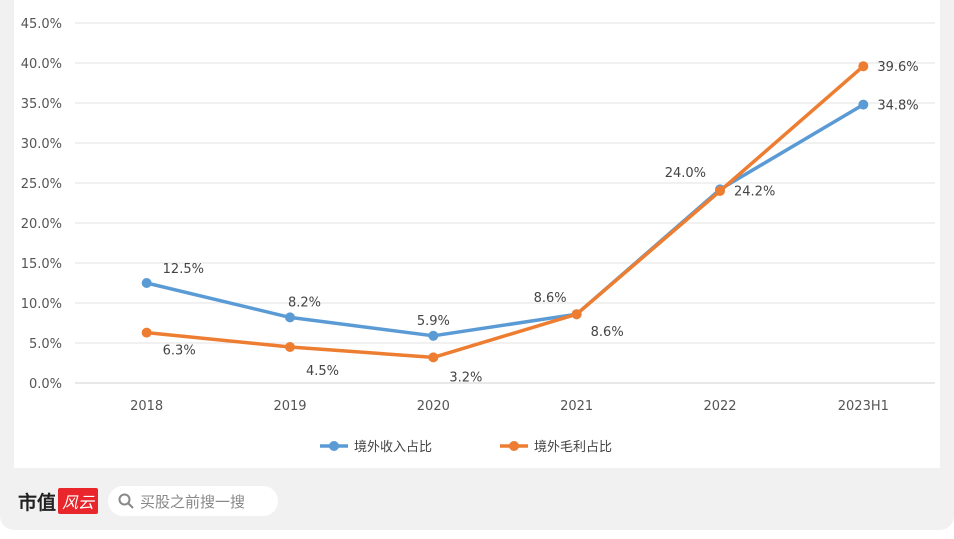  What do you see at coordinates (393, 447) in the screenshot?
I see `legend-label: 境外收入占比` at bounding box center [393, 447].